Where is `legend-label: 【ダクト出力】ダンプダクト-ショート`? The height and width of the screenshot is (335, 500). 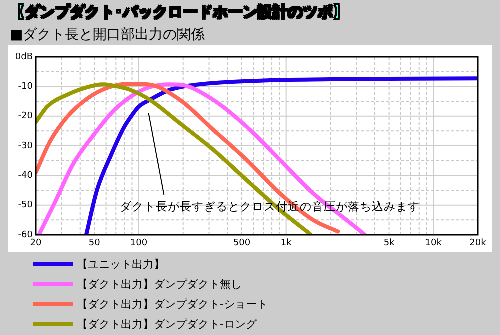 legend-label: 【ダクト出力】ダンプダクト-ショート is located at coordinates (172, 304).